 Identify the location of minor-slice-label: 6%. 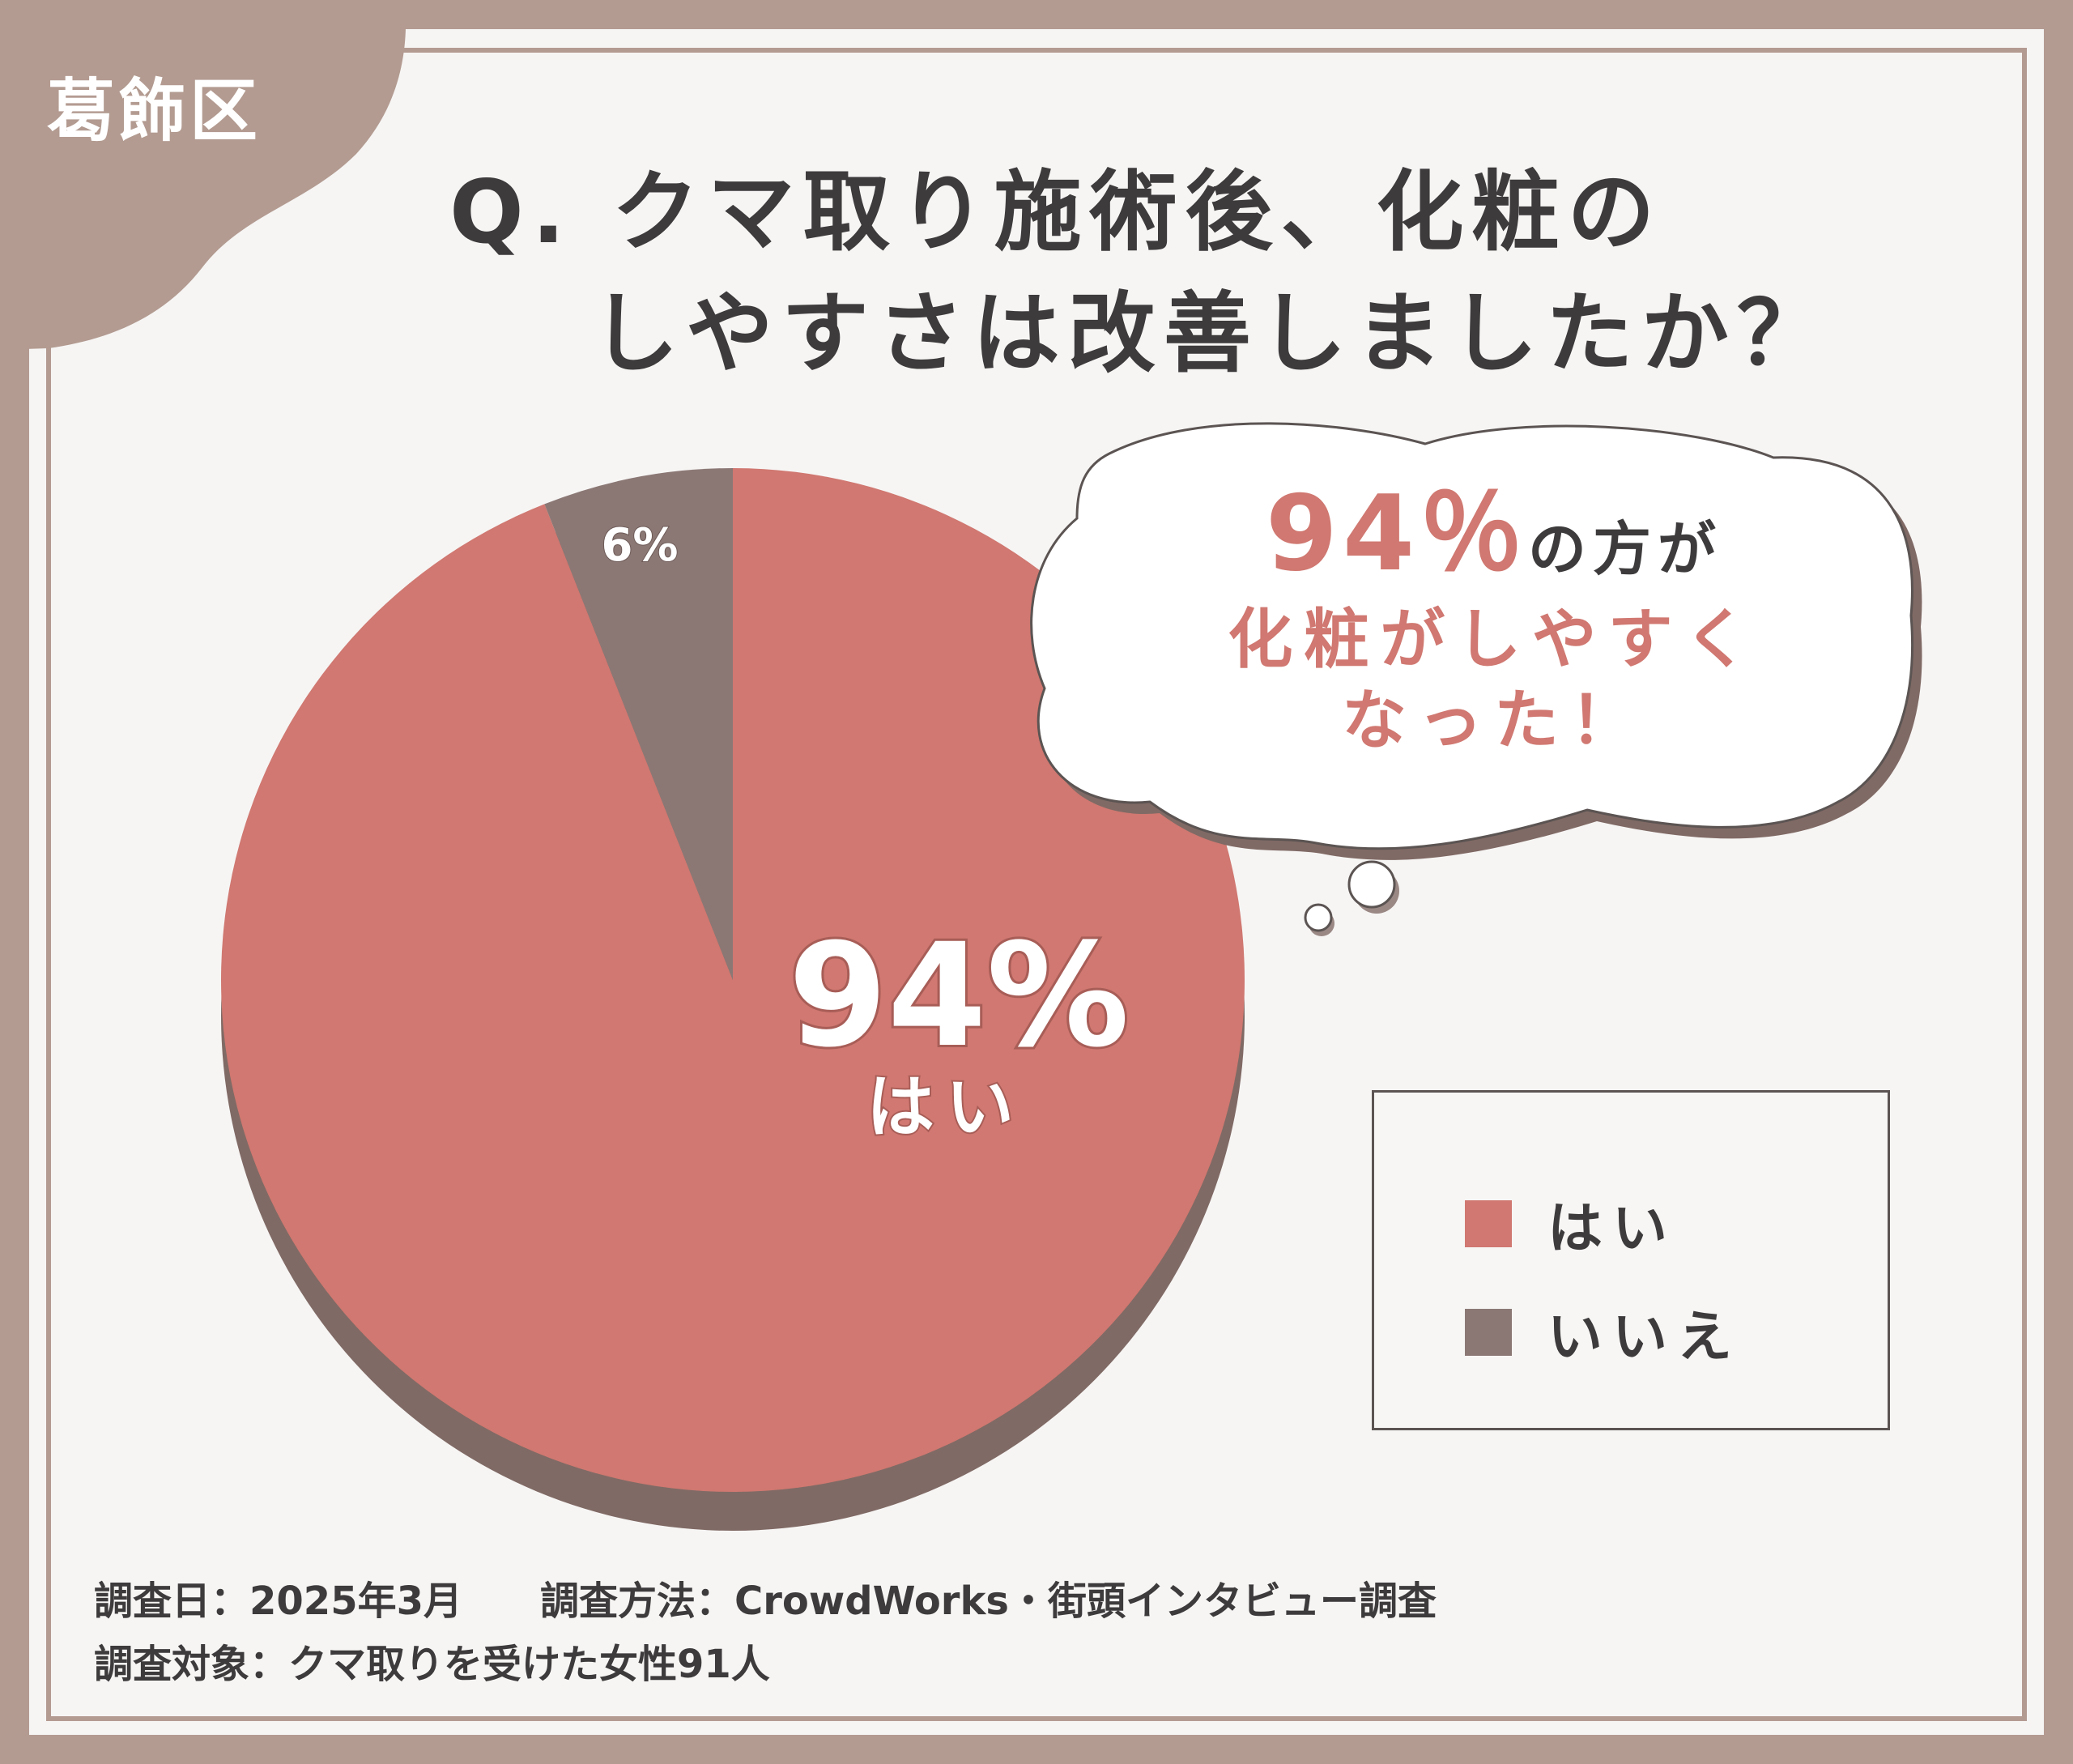
(640, 545).